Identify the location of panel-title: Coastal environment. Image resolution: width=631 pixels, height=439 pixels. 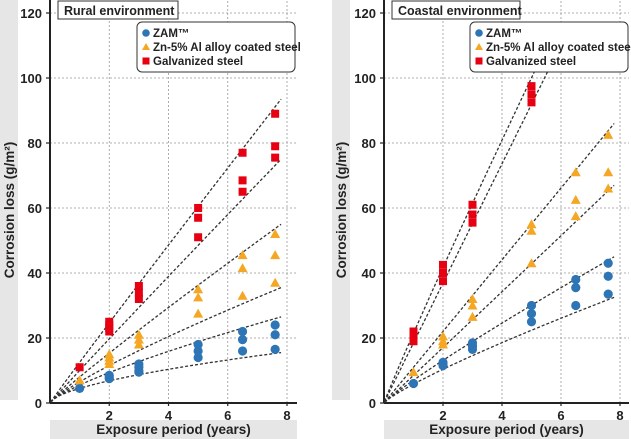
(460, 11).